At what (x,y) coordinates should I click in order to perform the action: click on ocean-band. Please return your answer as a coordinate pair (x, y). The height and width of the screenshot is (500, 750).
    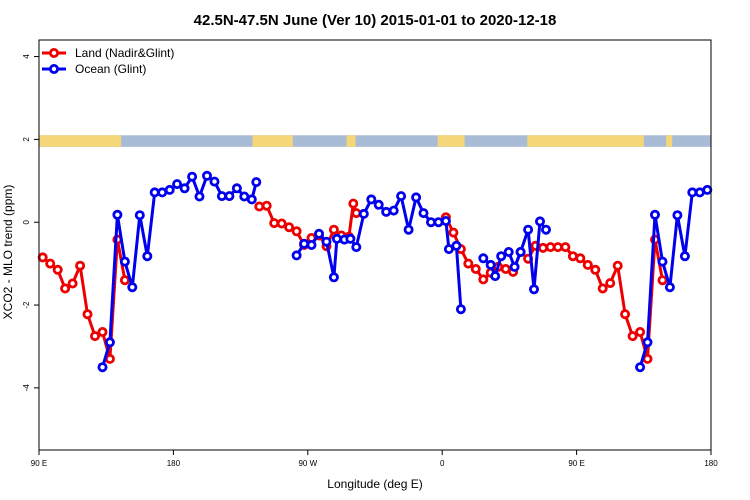
    Looking at the image, I should click on (375, 141).